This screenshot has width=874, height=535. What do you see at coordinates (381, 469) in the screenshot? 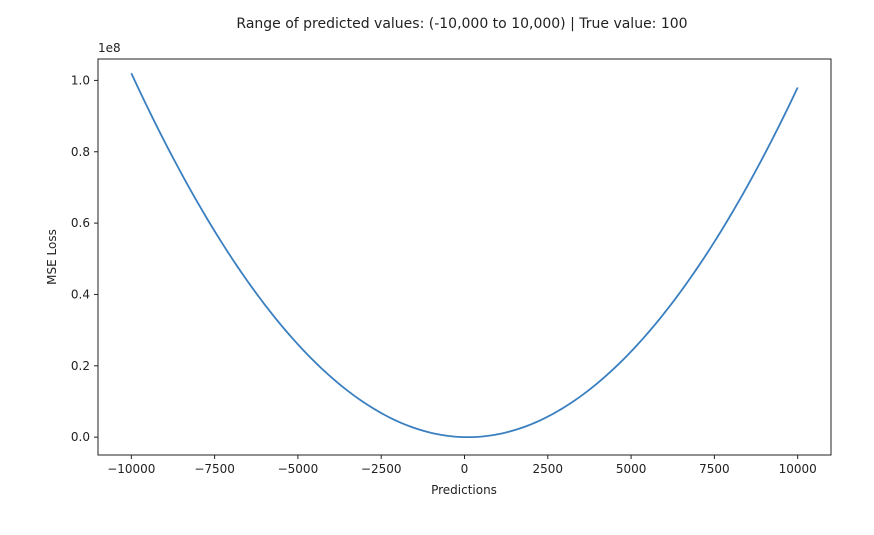
I see `x-tick-label: −2500` at bounding box center [381, 469].